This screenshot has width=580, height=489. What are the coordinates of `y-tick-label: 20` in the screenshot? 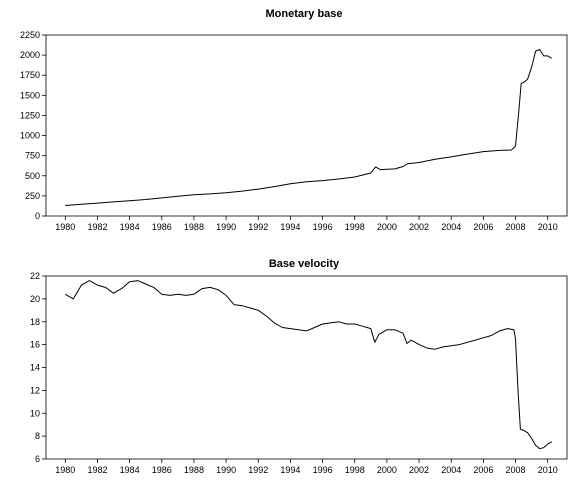 It's located at (35, 299).